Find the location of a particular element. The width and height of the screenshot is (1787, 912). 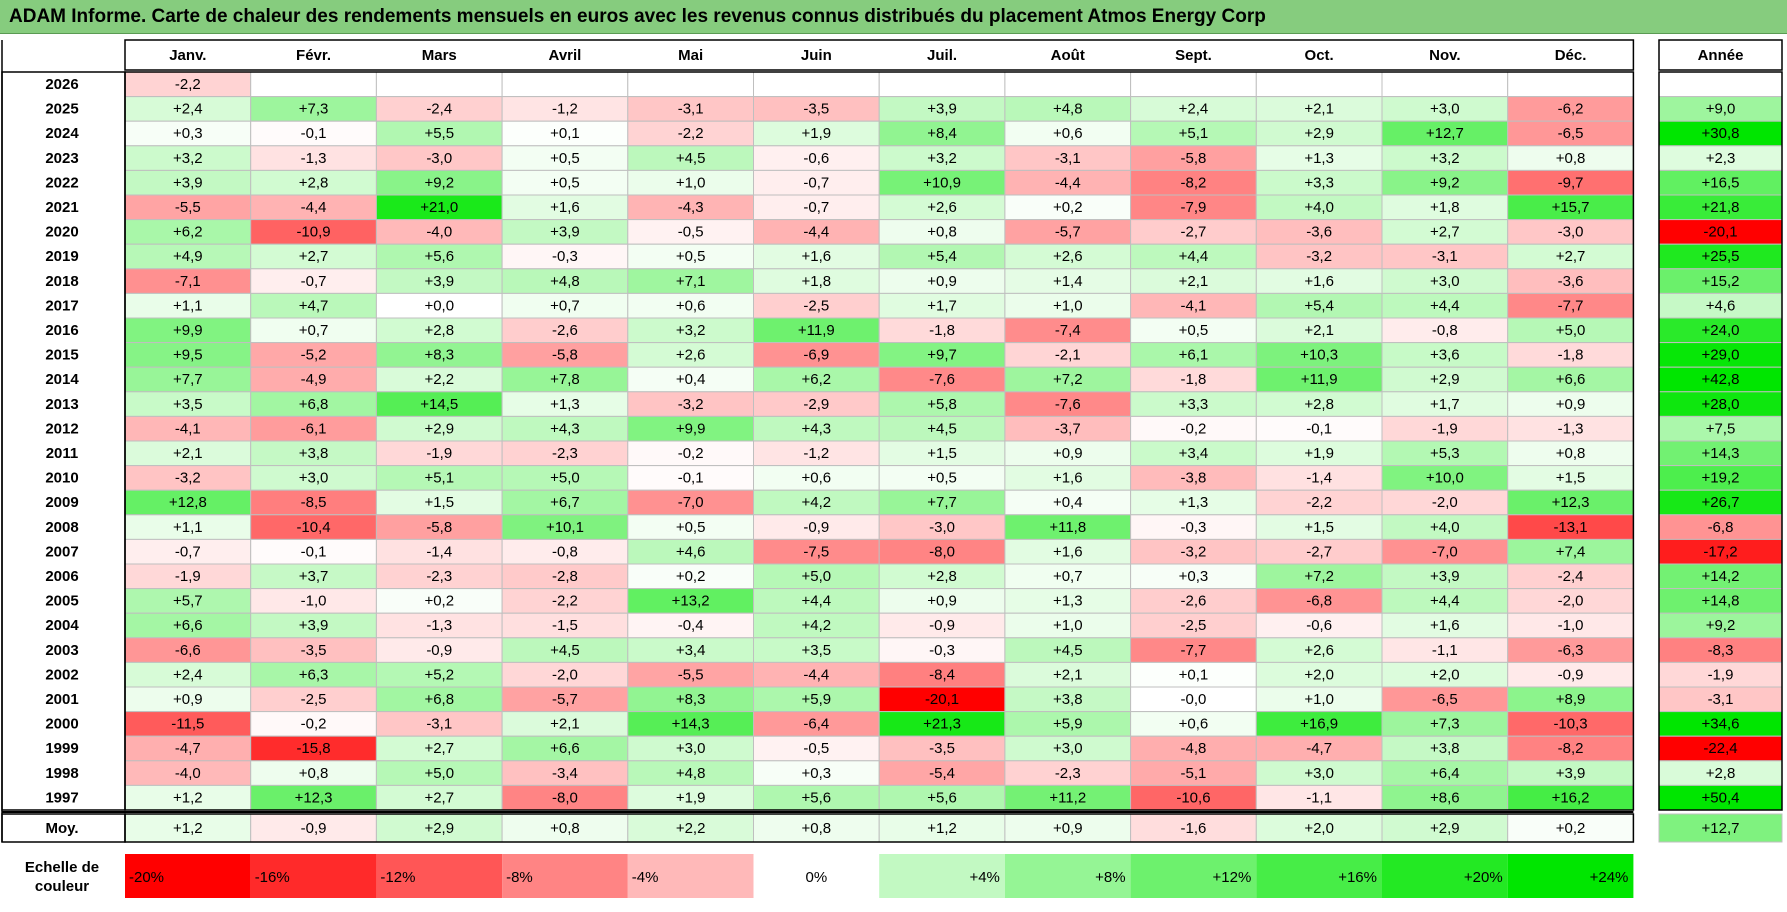

cell-value: +14,5 is located at coordinates (439, 404).